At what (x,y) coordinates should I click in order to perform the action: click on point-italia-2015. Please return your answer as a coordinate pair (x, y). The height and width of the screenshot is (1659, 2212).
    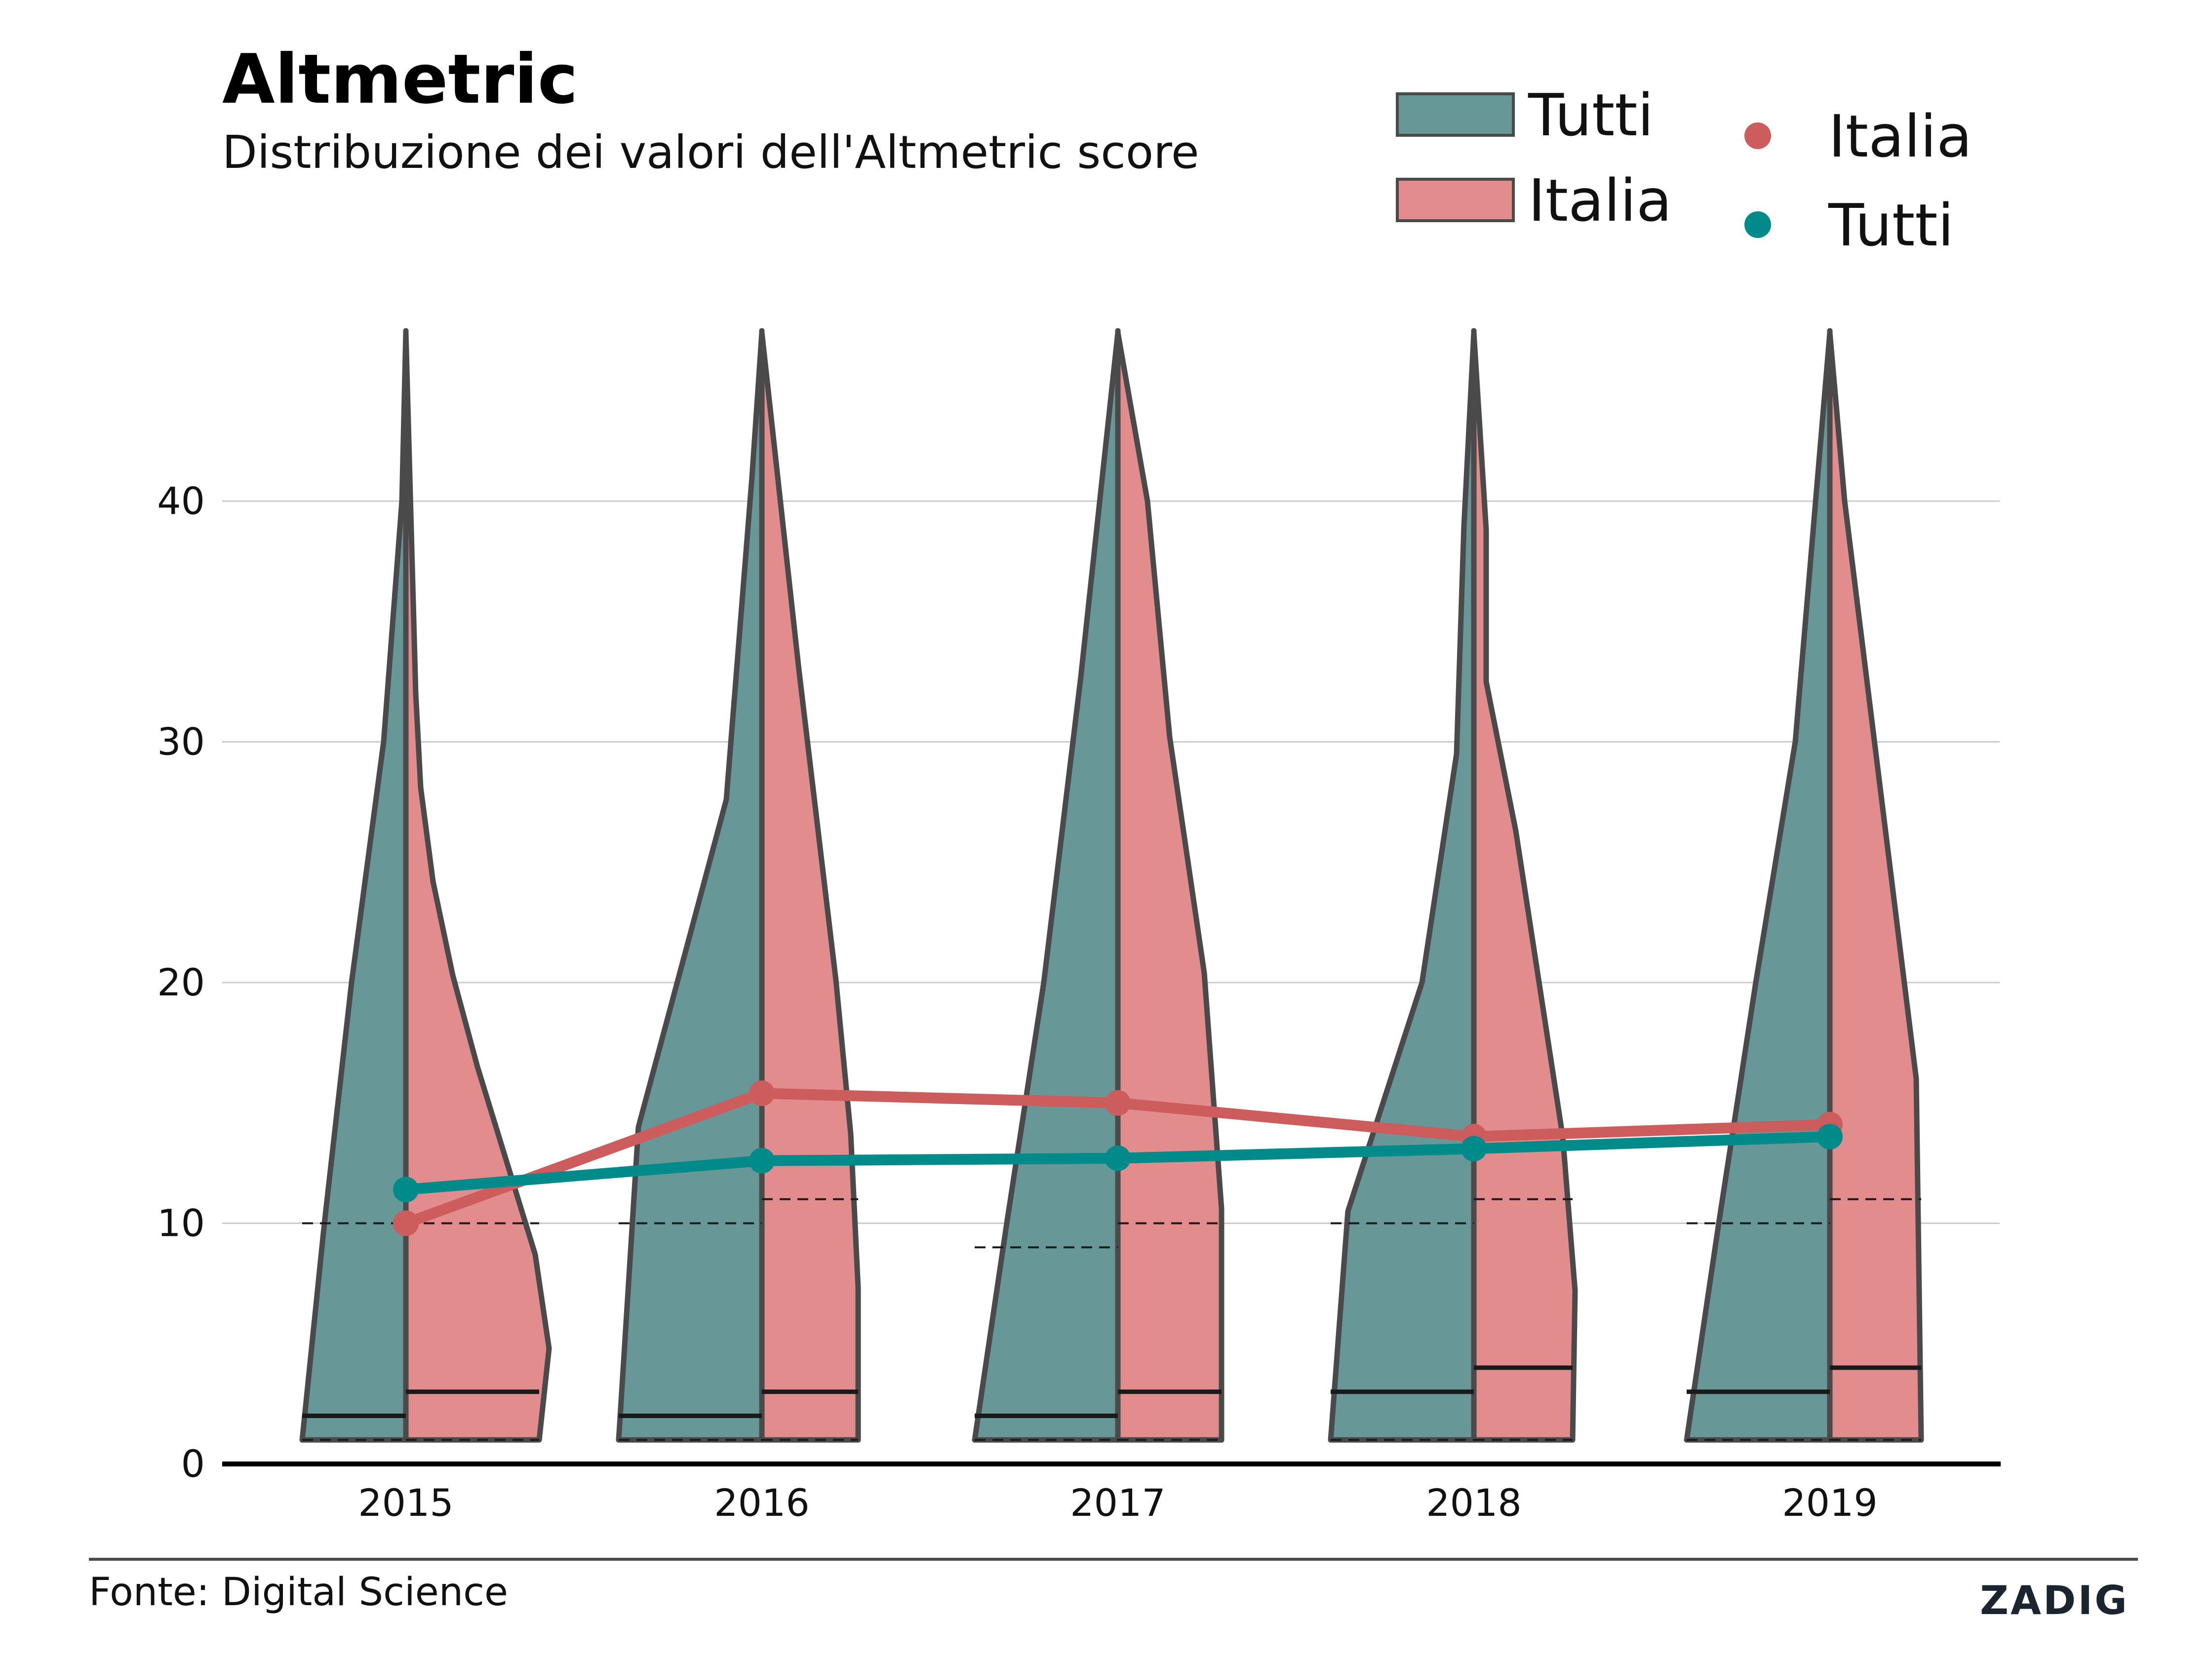
    Looking at the image, I should click on (406, 1223).